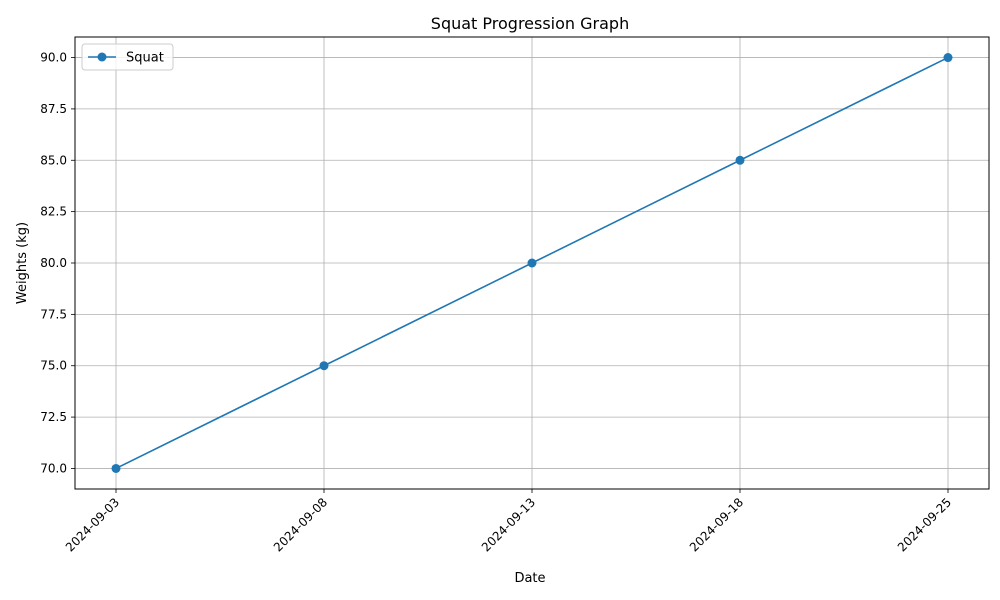 The width and height of the screenshot is (1000, 600). I want to click on y-tick-label: 90.0, so click(53, 58).